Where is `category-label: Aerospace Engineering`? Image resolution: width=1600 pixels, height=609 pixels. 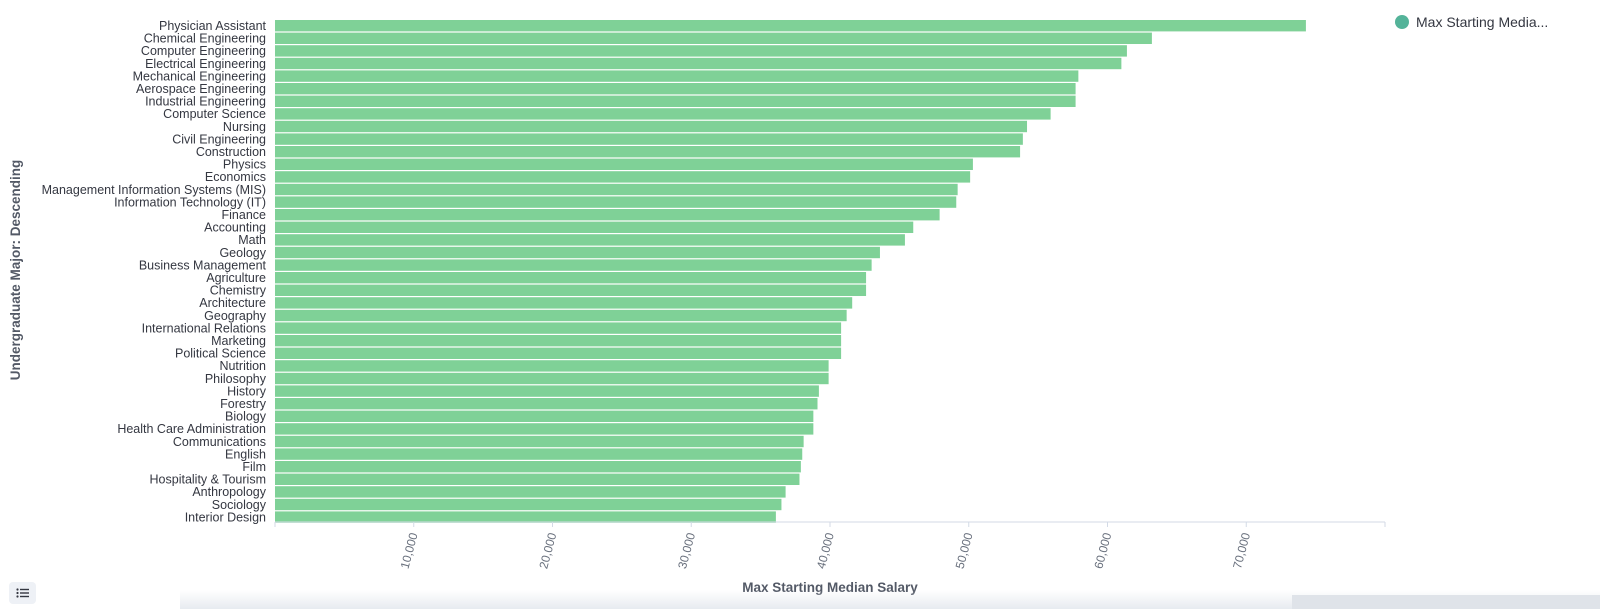 category-label: Aerospace Engineering is located at coordinates (201, 89).